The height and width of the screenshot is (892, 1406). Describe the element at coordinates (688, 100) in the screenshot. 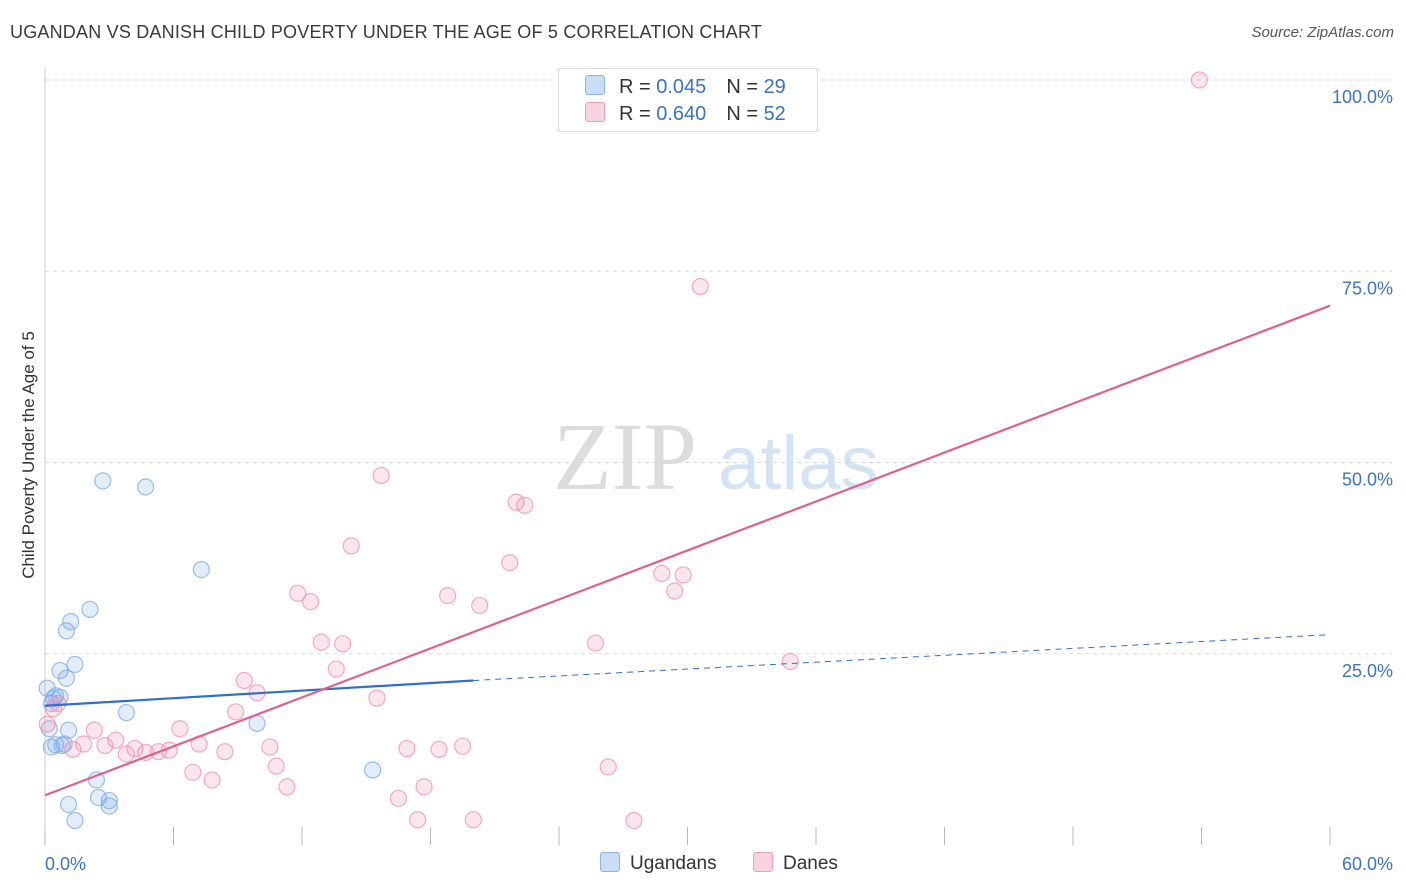

I see `correlation-legend: R = 0.045 N = 29 R = 0.640 N = 52` at that location.